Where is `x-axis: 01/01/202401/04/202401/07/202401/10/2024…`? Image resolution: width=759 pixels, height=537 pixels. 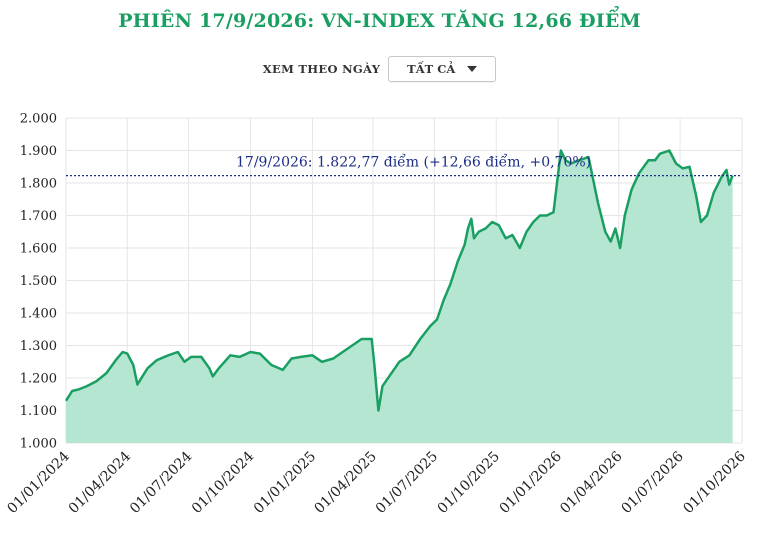
x-axis: 01/01/202401/04/202401/07/202401/10/2024… is located at coordinates (376, 482).